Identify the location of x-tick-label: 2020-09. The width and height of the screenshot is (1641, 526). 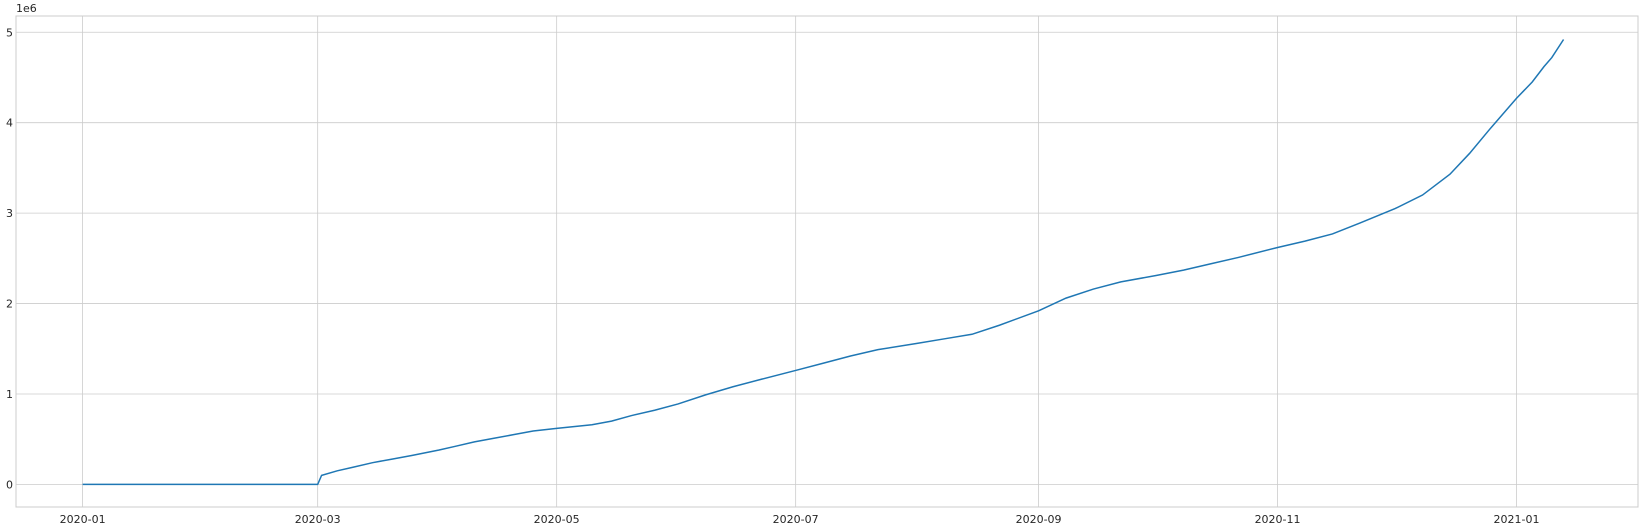
(1039, 519).